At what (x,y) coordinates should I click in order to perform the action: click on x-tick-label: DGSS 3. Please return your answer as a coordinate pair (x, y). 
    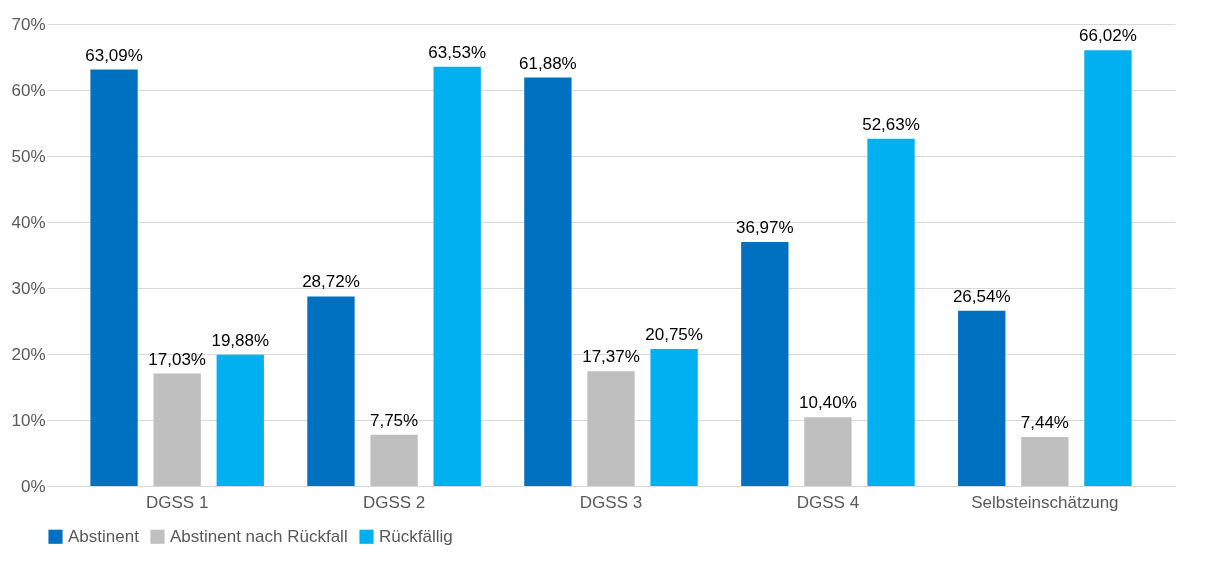
    Looking at the image, I should click on (611, 502).